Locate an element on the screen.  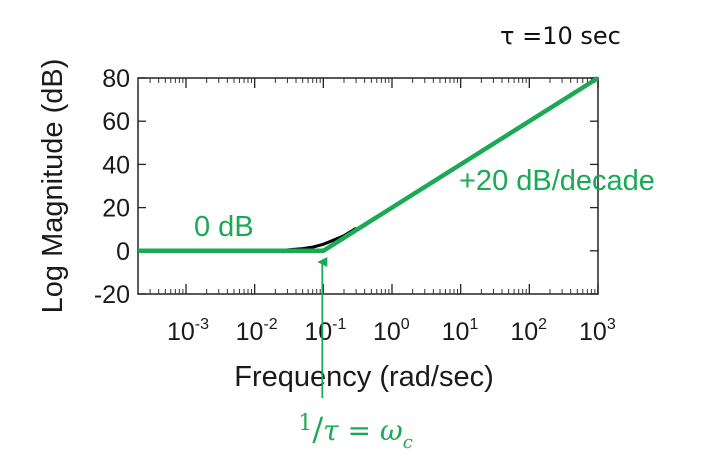
y-tick-label: 80 is located at coordinates (116, 79).